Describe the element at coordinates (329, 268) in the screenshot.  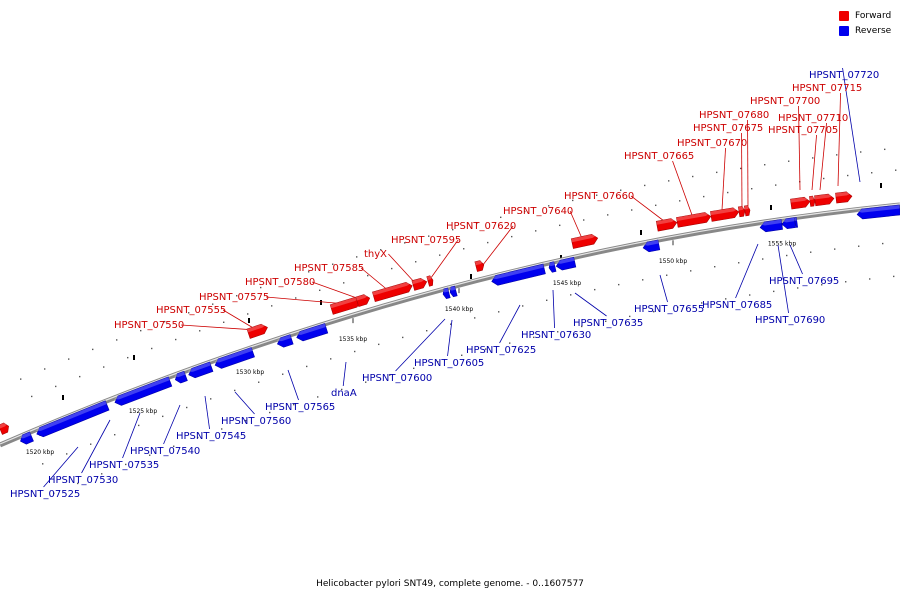
I see `gene-label-hpsnt_07585: HPSNT_07585` at that location.